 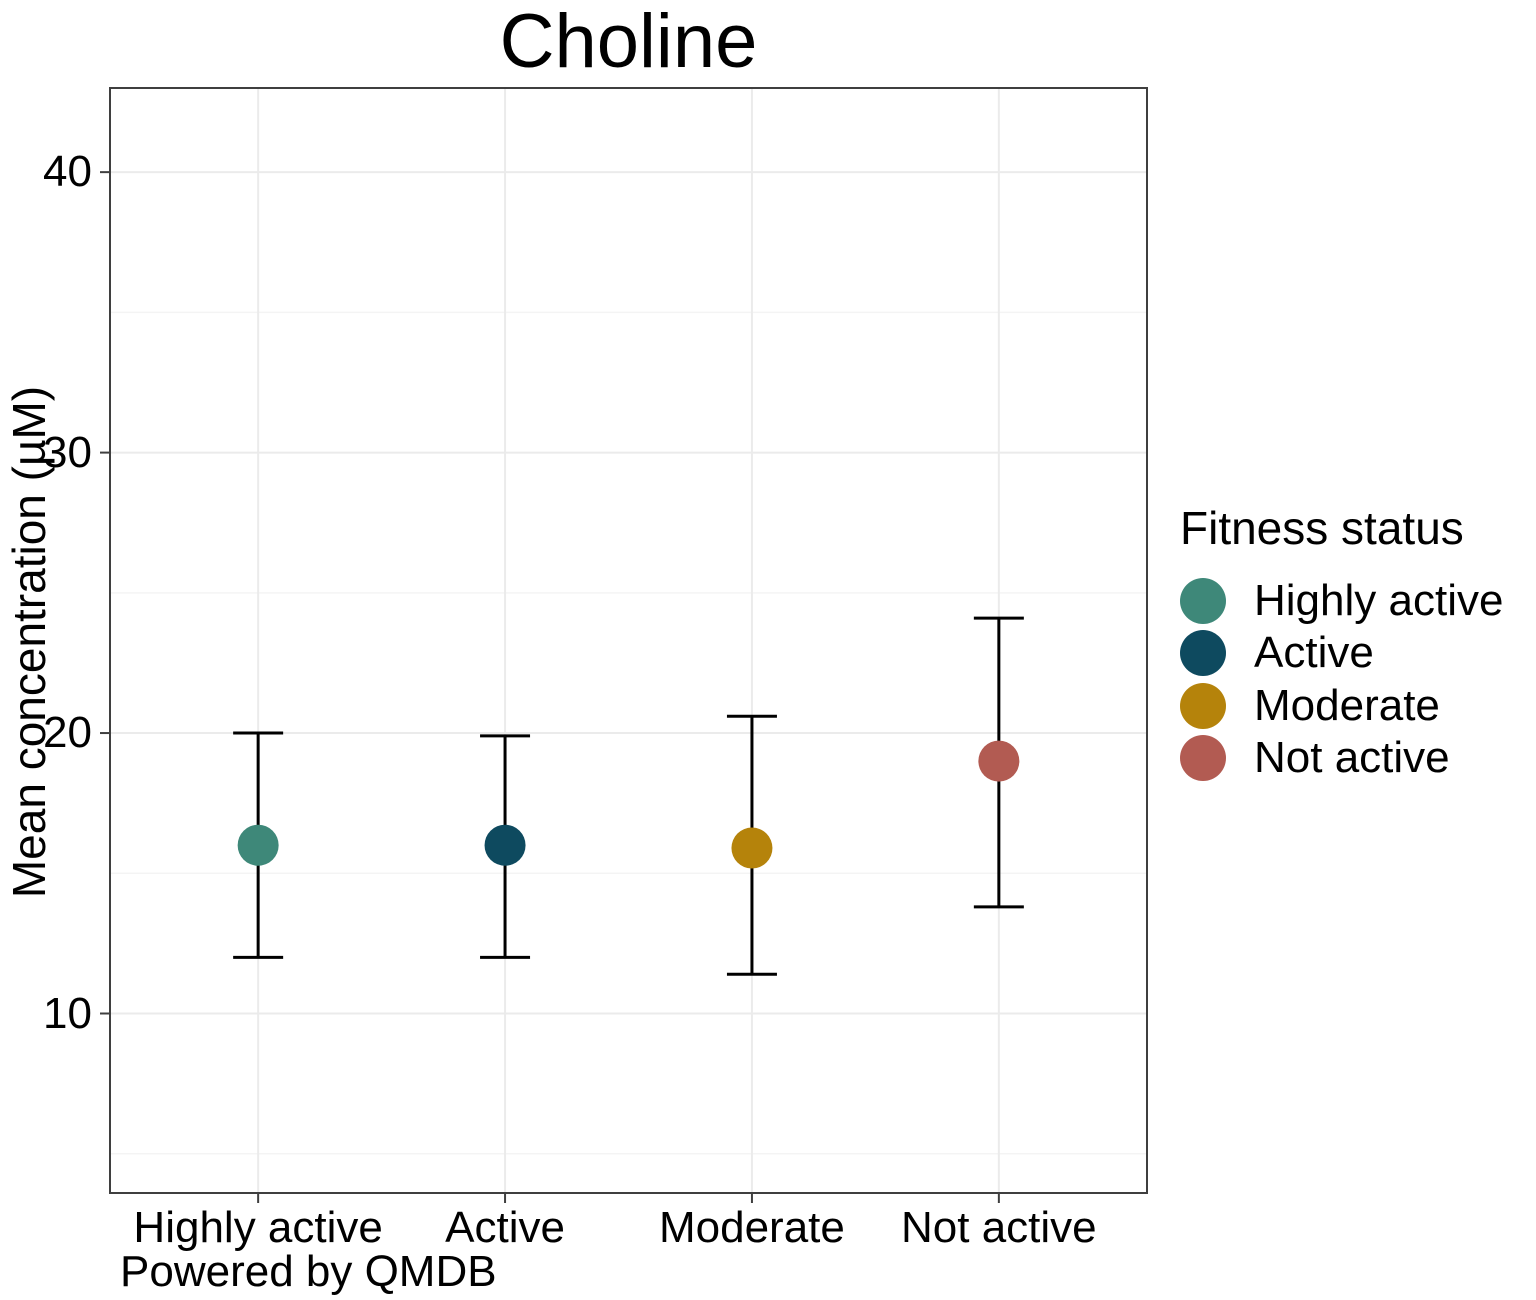 I want to click on x-tick-label-moderate: Moderate, so click(x=751, y=1227).